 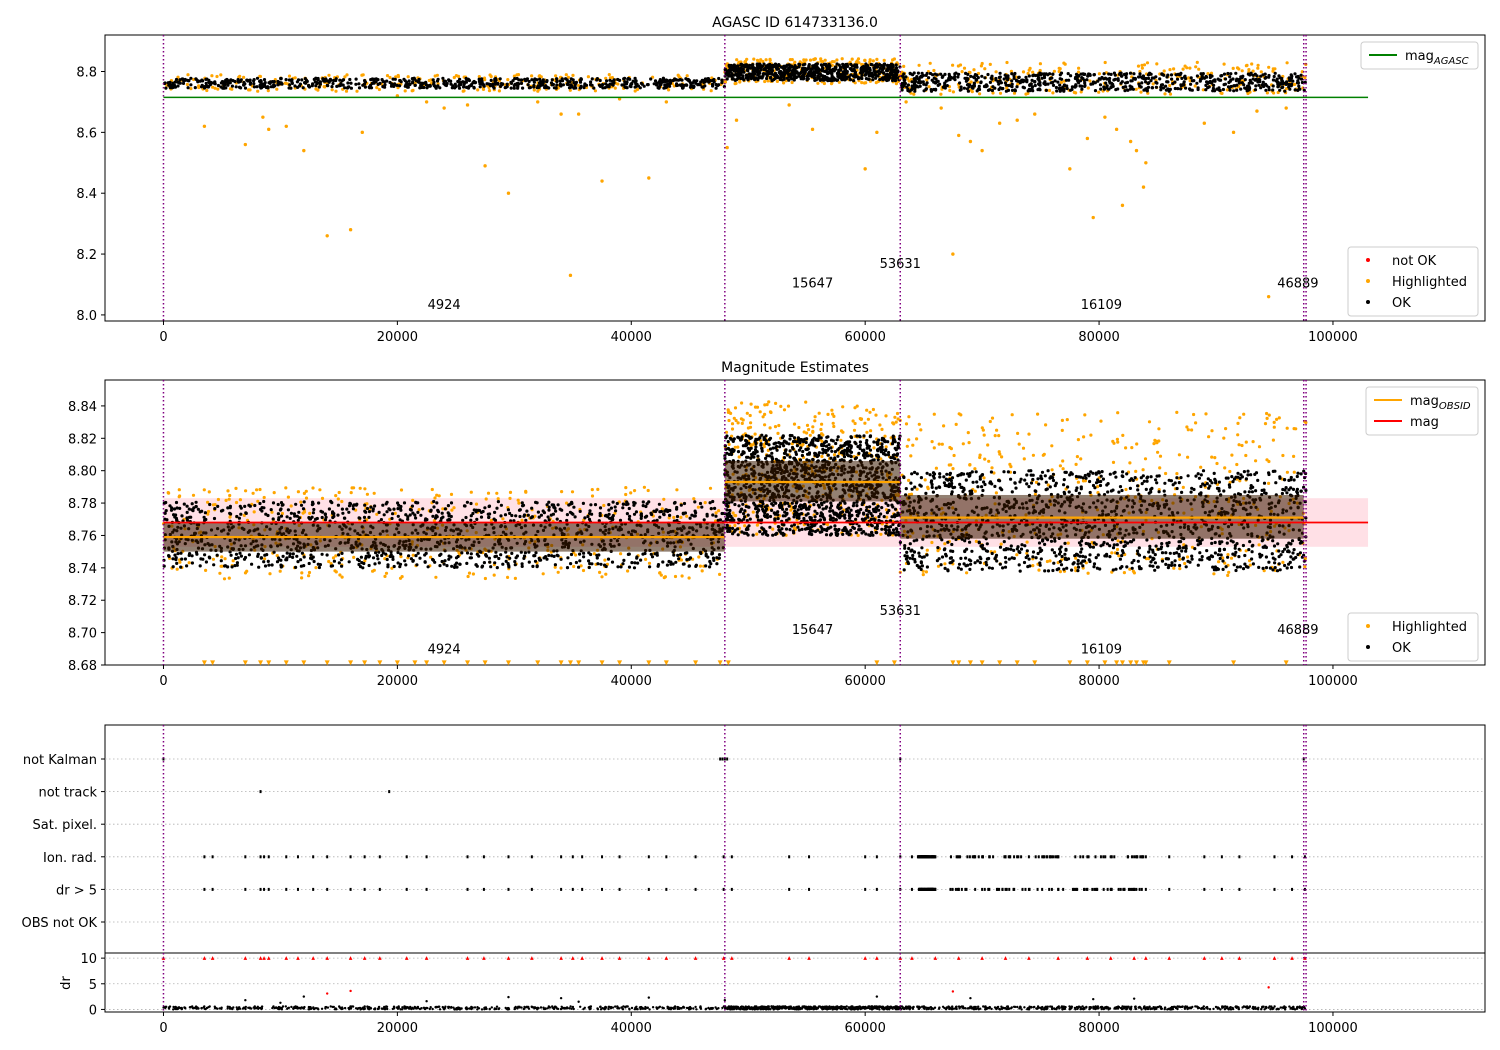 I want to click on x-tick-label: 40000, so click(x=631, y=337).